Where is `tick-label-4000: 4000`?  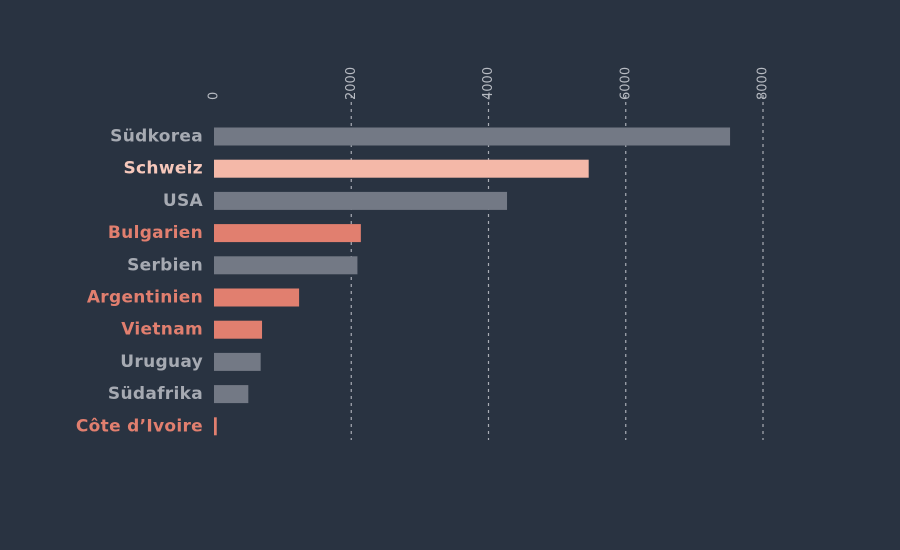 tick-label-4000: 4000 is located at coordinates (488, 83).